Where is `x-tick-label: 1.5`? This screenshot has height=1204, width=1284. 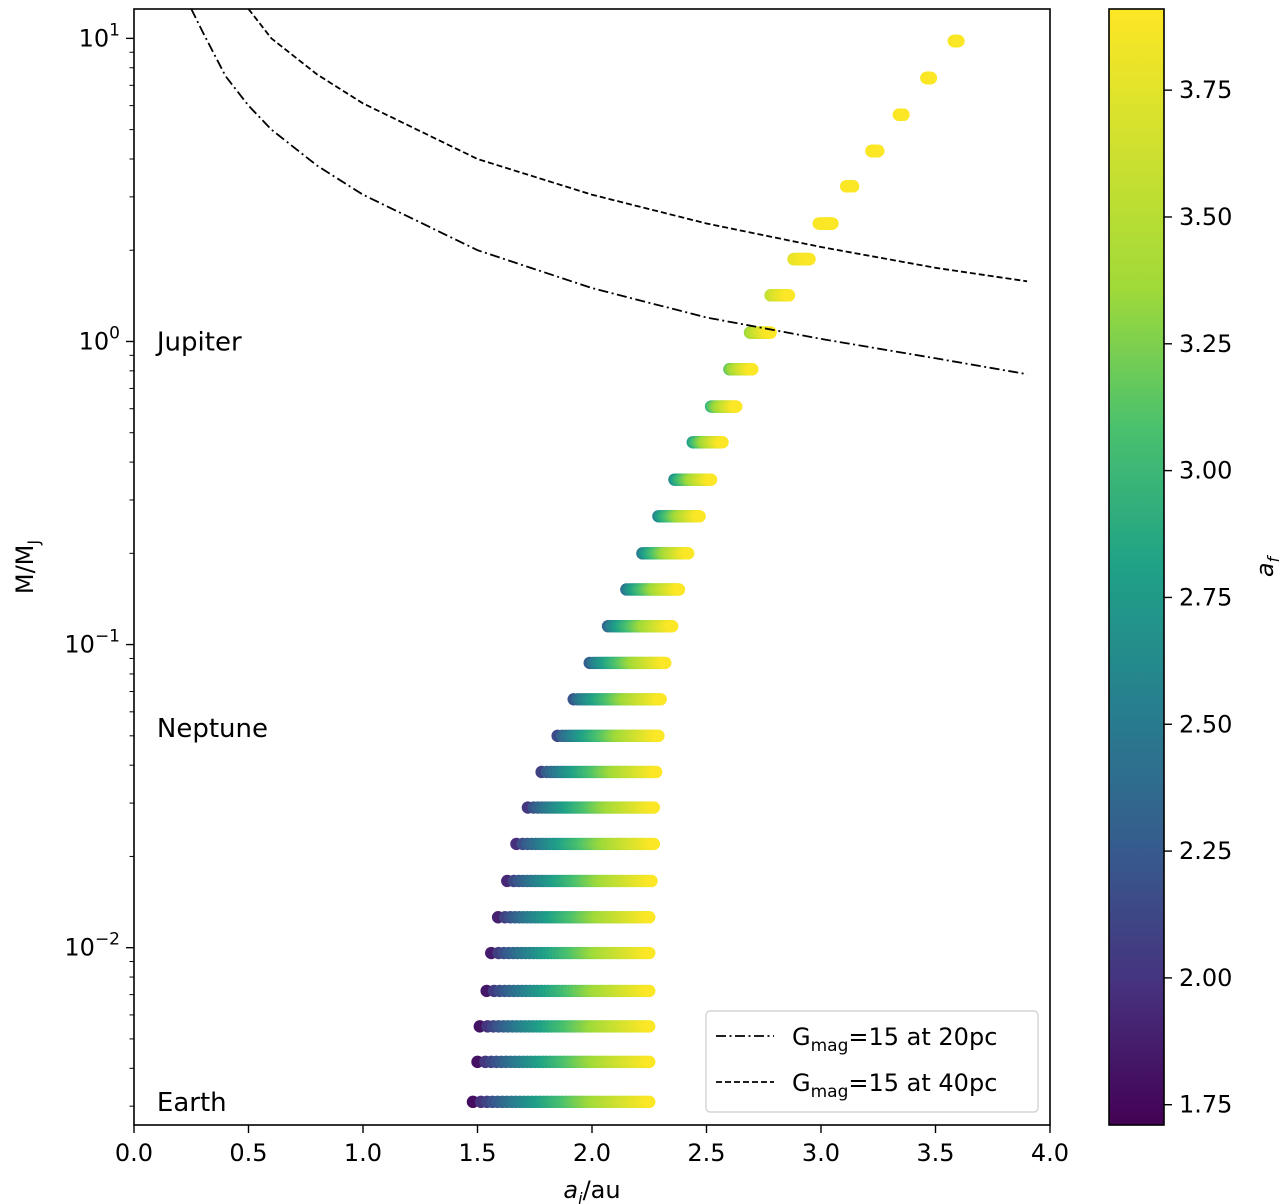 x-tick-label: 1.5 is located at coordinates (477, 1153).